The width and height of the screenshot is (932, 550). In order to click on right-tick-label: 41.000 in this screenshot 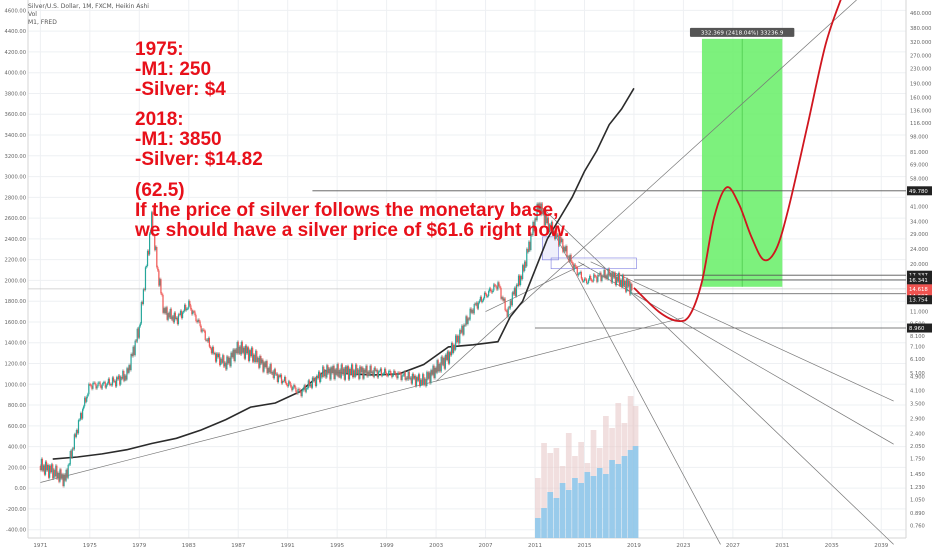, I will do `click(919, 207)`.